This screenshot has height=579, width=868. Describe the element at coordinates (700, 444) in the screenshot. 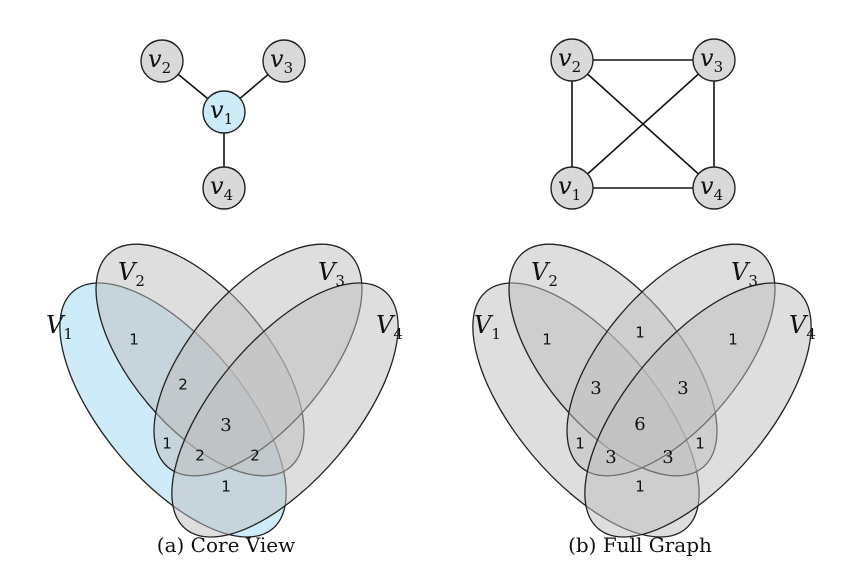

I see `region-count-b-7: 1` at that location.